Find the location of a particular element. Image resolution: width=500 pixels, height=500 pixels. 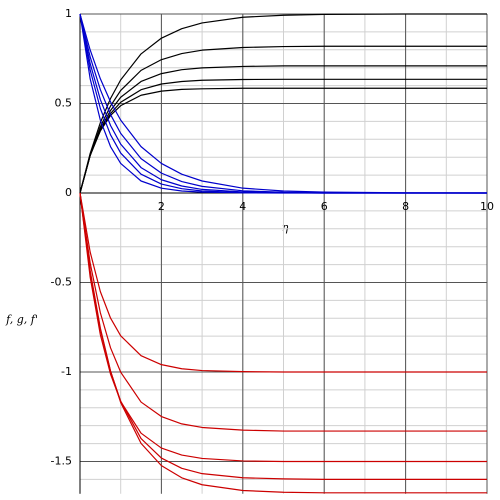

y-tick-label: -1.5 is located at coordinates (61, 460).